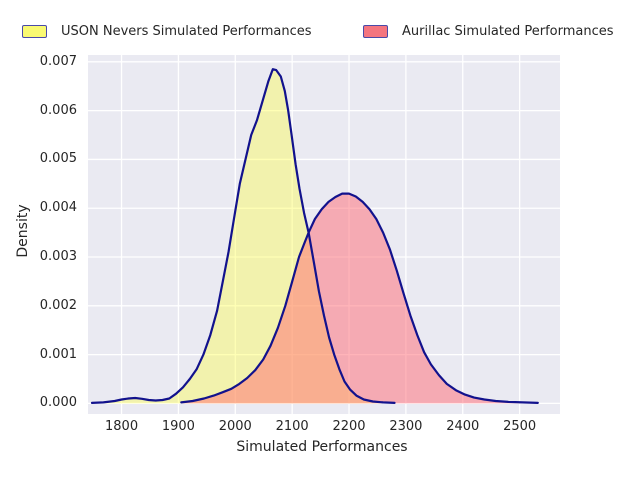  Describe the element at coordinates (58, 110) in the screenshot. I see `y-tick-label: 0.006` at that location.